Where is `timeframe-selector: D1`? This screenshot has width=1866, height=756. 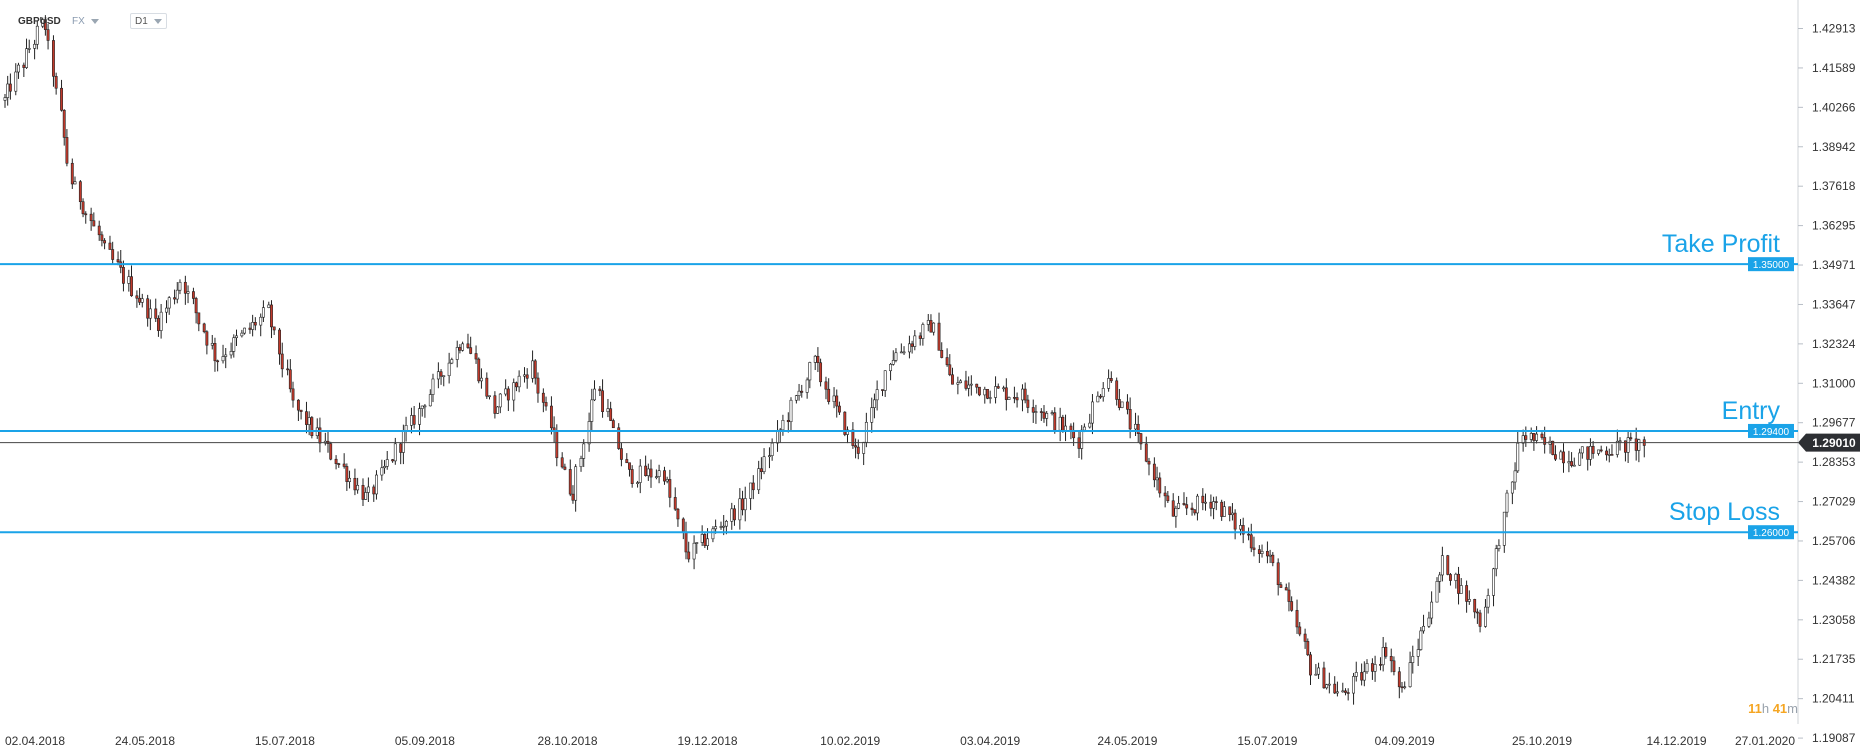
timeframe-selector: D1 is located at coordinates (148, 21).